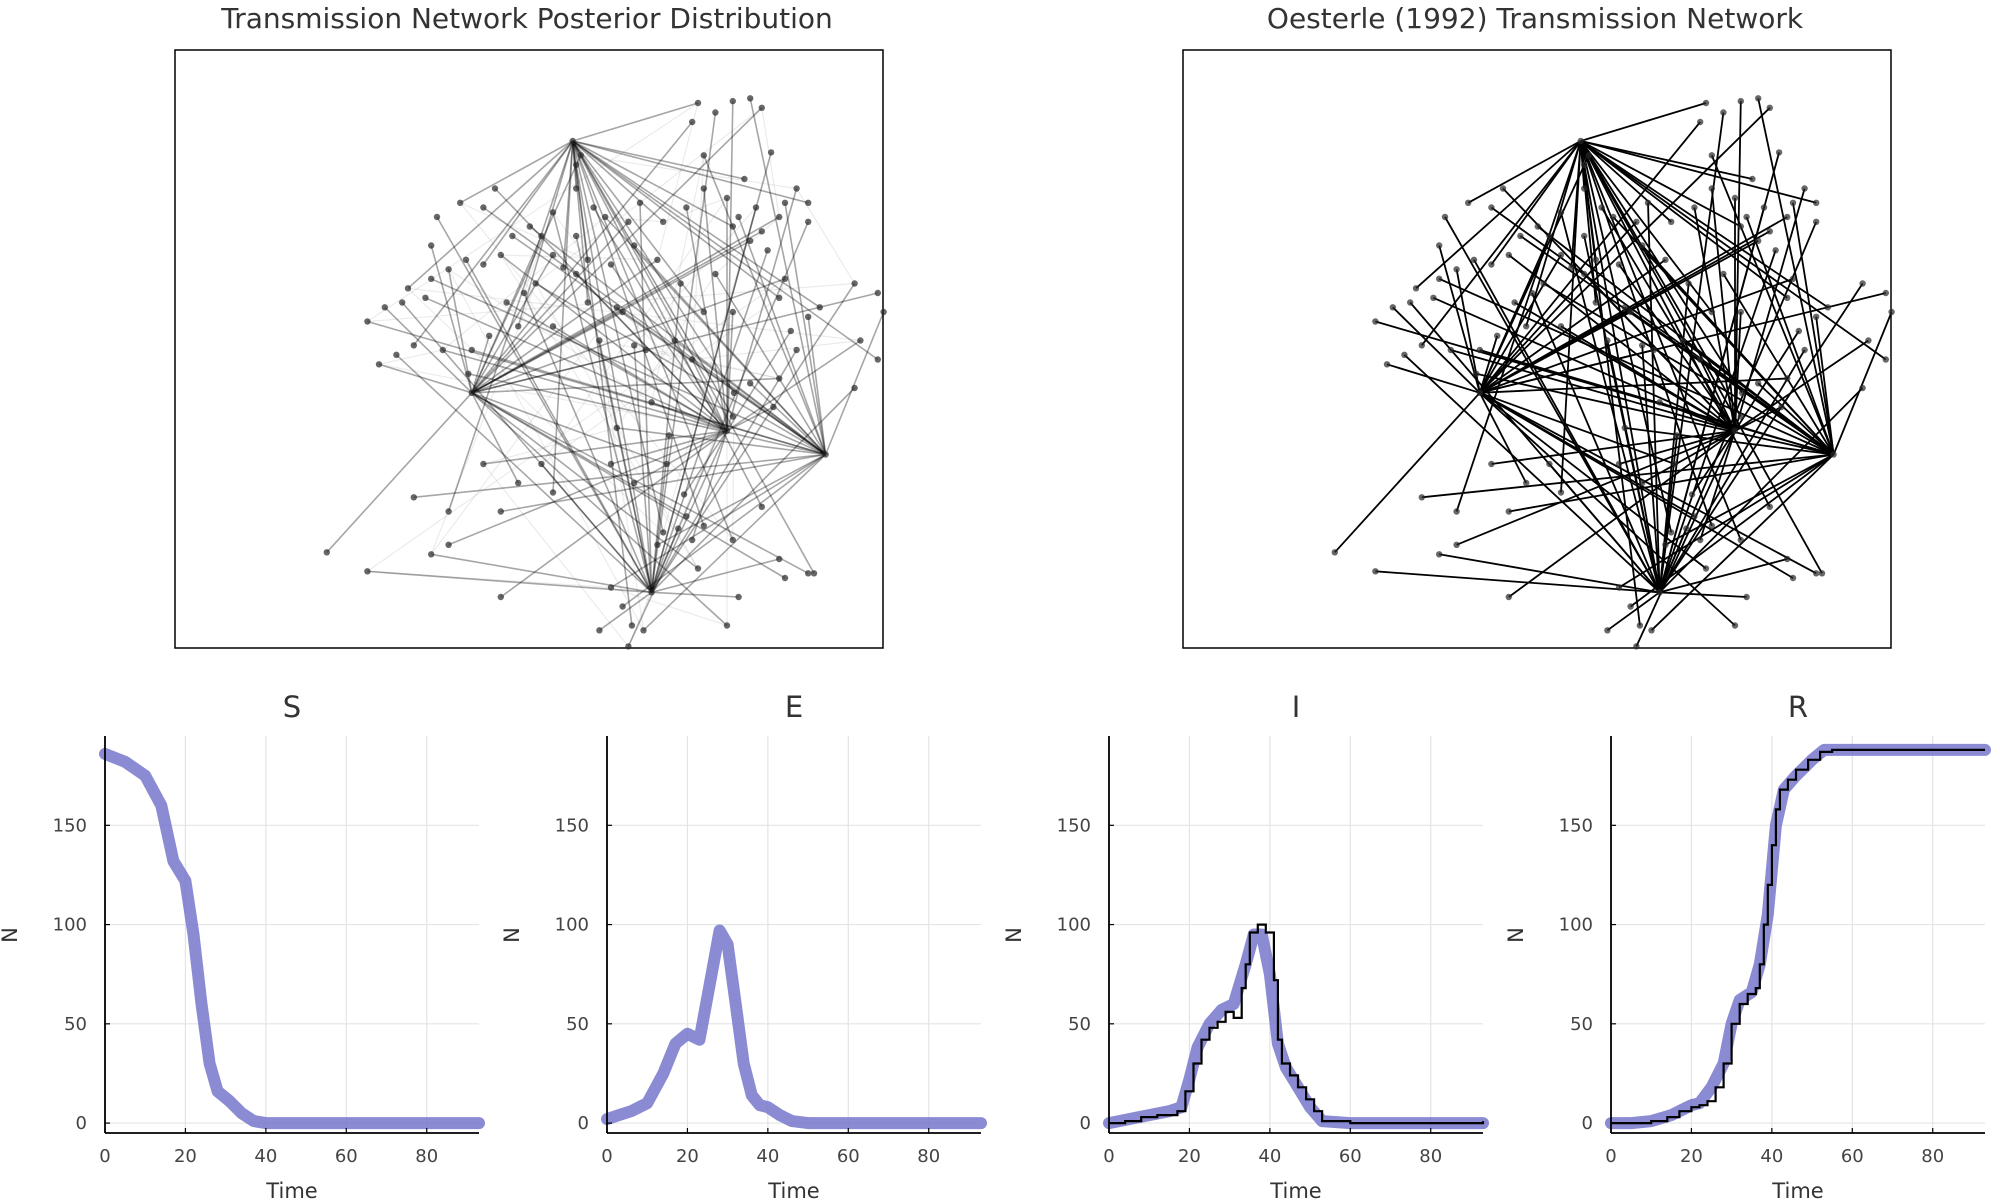 This screenshot has height=1200, width=2000. What do you see at coordinates (1296, 707) in the screenshot?
I see `plot-title: I` at bounding box center [1296, 707].